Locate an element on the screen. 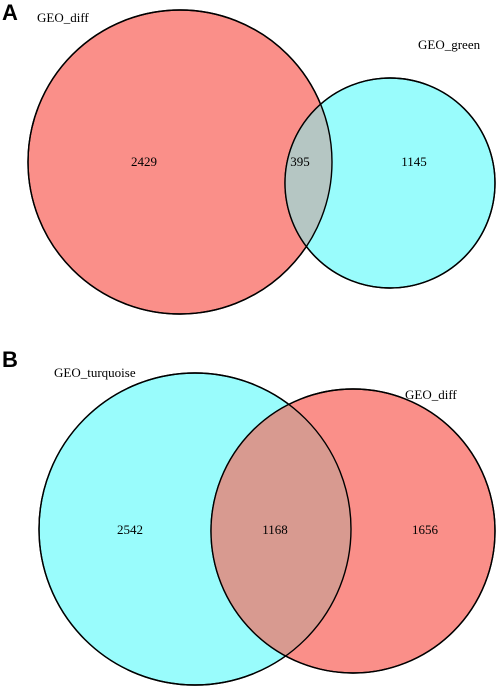  panel-a-count-left-only: 2429 is located at coordinates (144, 161).